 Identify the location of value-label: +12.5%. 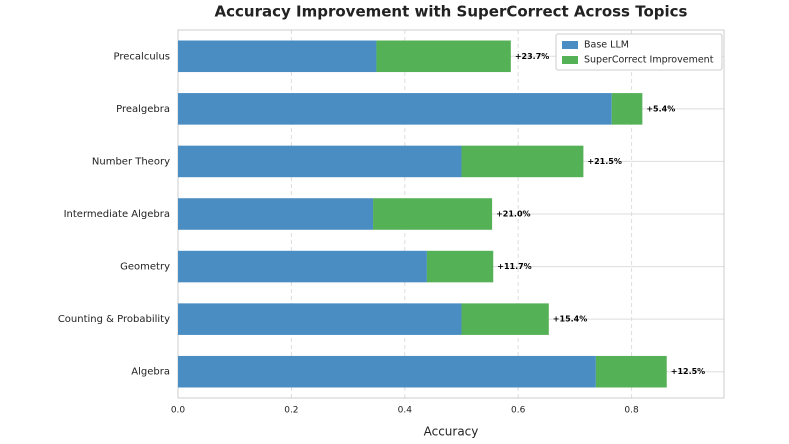
(688, 371).